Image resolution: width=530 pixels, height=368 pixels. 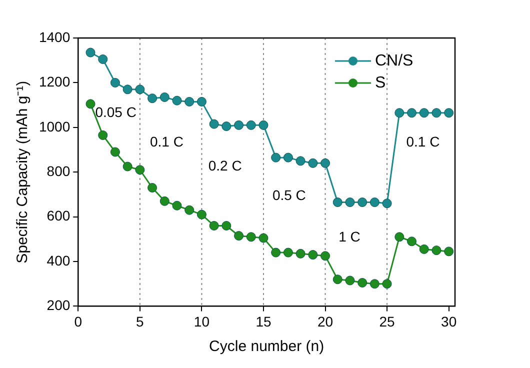 I want to click on x-tick-label: 10, so click(x=202, y=321).